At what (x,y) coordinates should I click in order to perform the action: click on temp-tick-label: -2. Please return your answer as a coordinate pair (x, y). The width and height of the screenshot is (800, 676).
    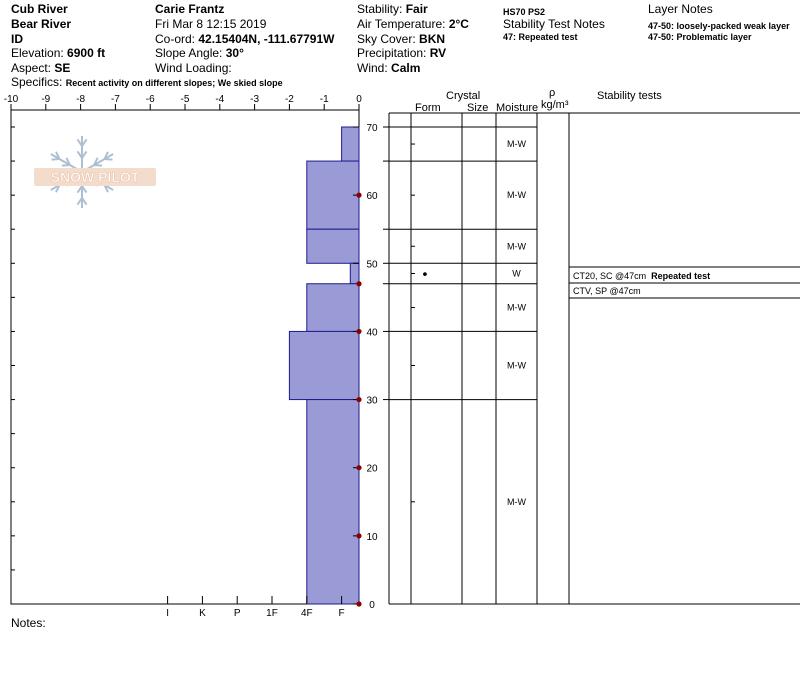
    Looking at the image, I should click on (289, 99).